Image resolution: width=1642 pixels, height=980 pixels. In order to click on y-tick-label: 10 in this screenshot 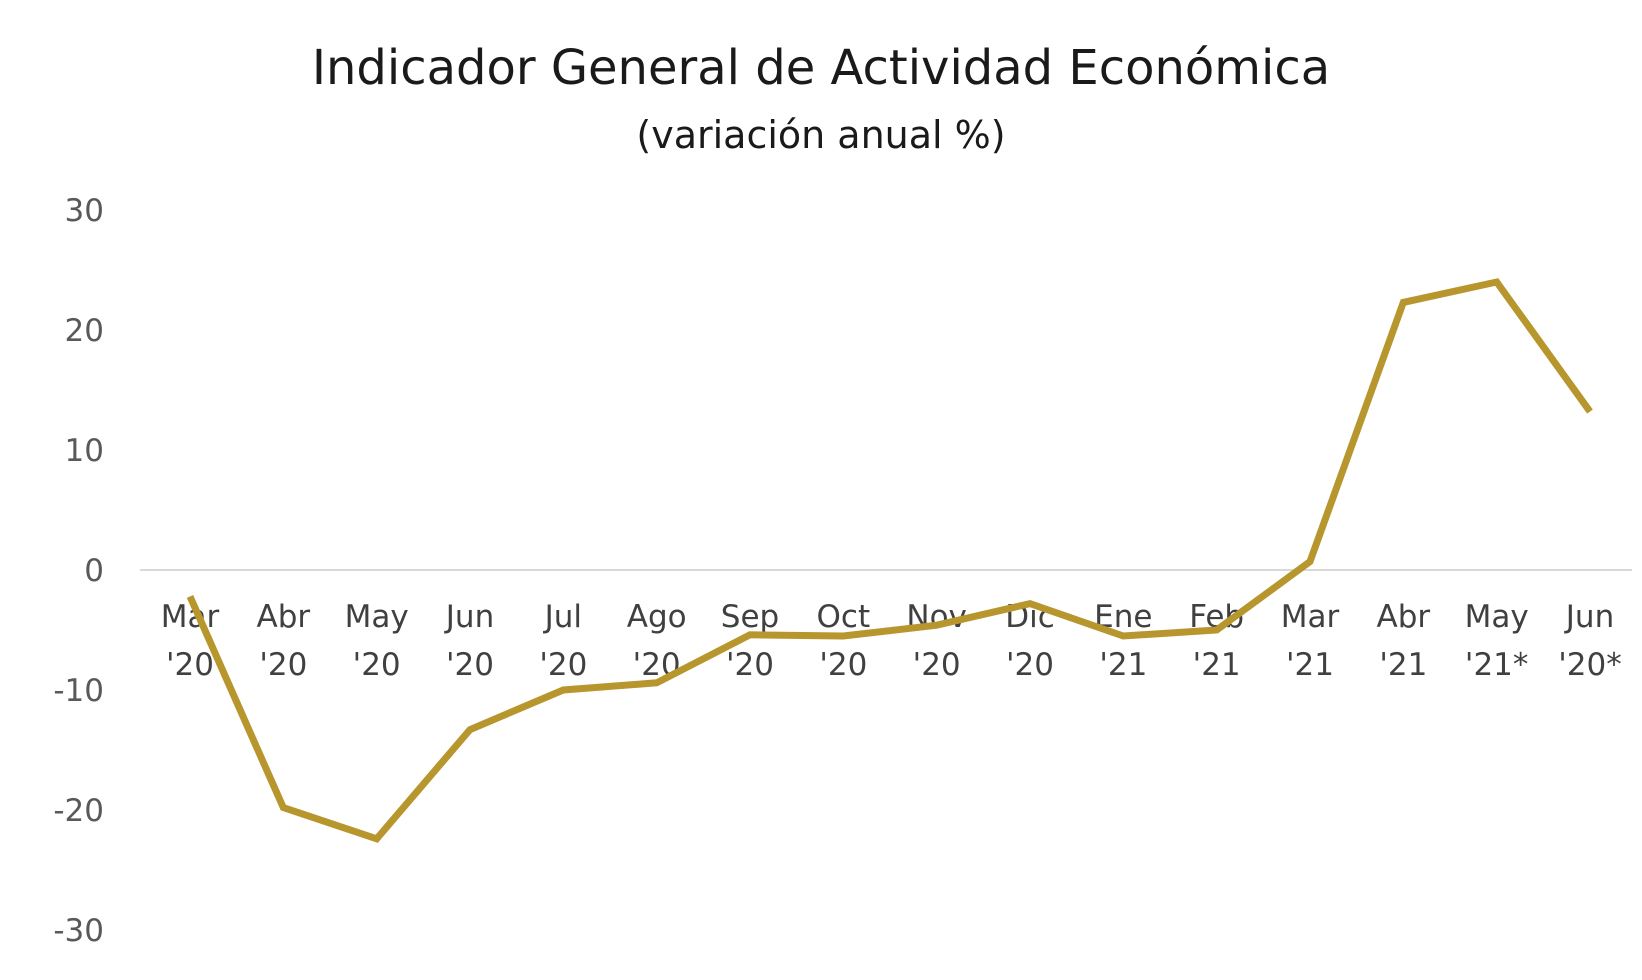, I will do `click(84, 451)`.